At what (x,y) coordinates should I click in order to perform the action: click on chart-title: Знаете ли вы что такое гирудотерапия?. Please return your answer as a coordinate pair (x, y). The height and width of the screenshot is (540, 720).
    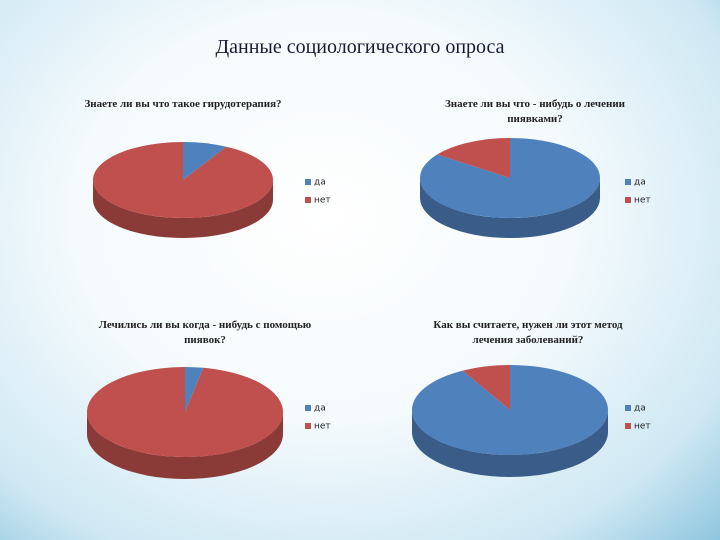
    Looking at the image, I should click on (183, 104).